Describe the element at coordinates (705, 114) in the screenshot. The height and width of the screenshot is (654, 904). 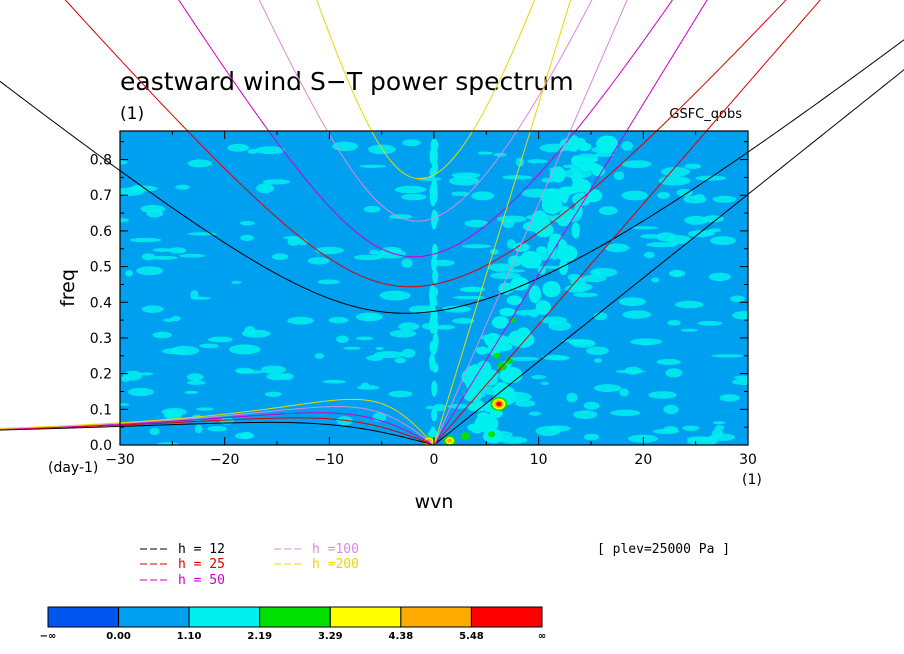
I see `source-label: GSFC_qobs` at that location.